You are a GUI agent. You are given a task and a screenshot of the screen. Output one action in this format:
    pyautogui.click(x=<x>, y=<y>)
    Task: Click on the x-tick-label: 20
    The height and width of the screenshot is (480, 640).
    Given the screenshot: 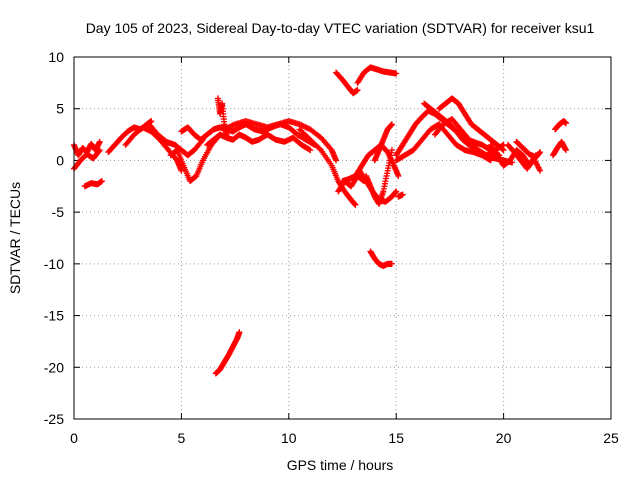 What is the action you would take?
    pyautogui.click(x=504, y=438)
    